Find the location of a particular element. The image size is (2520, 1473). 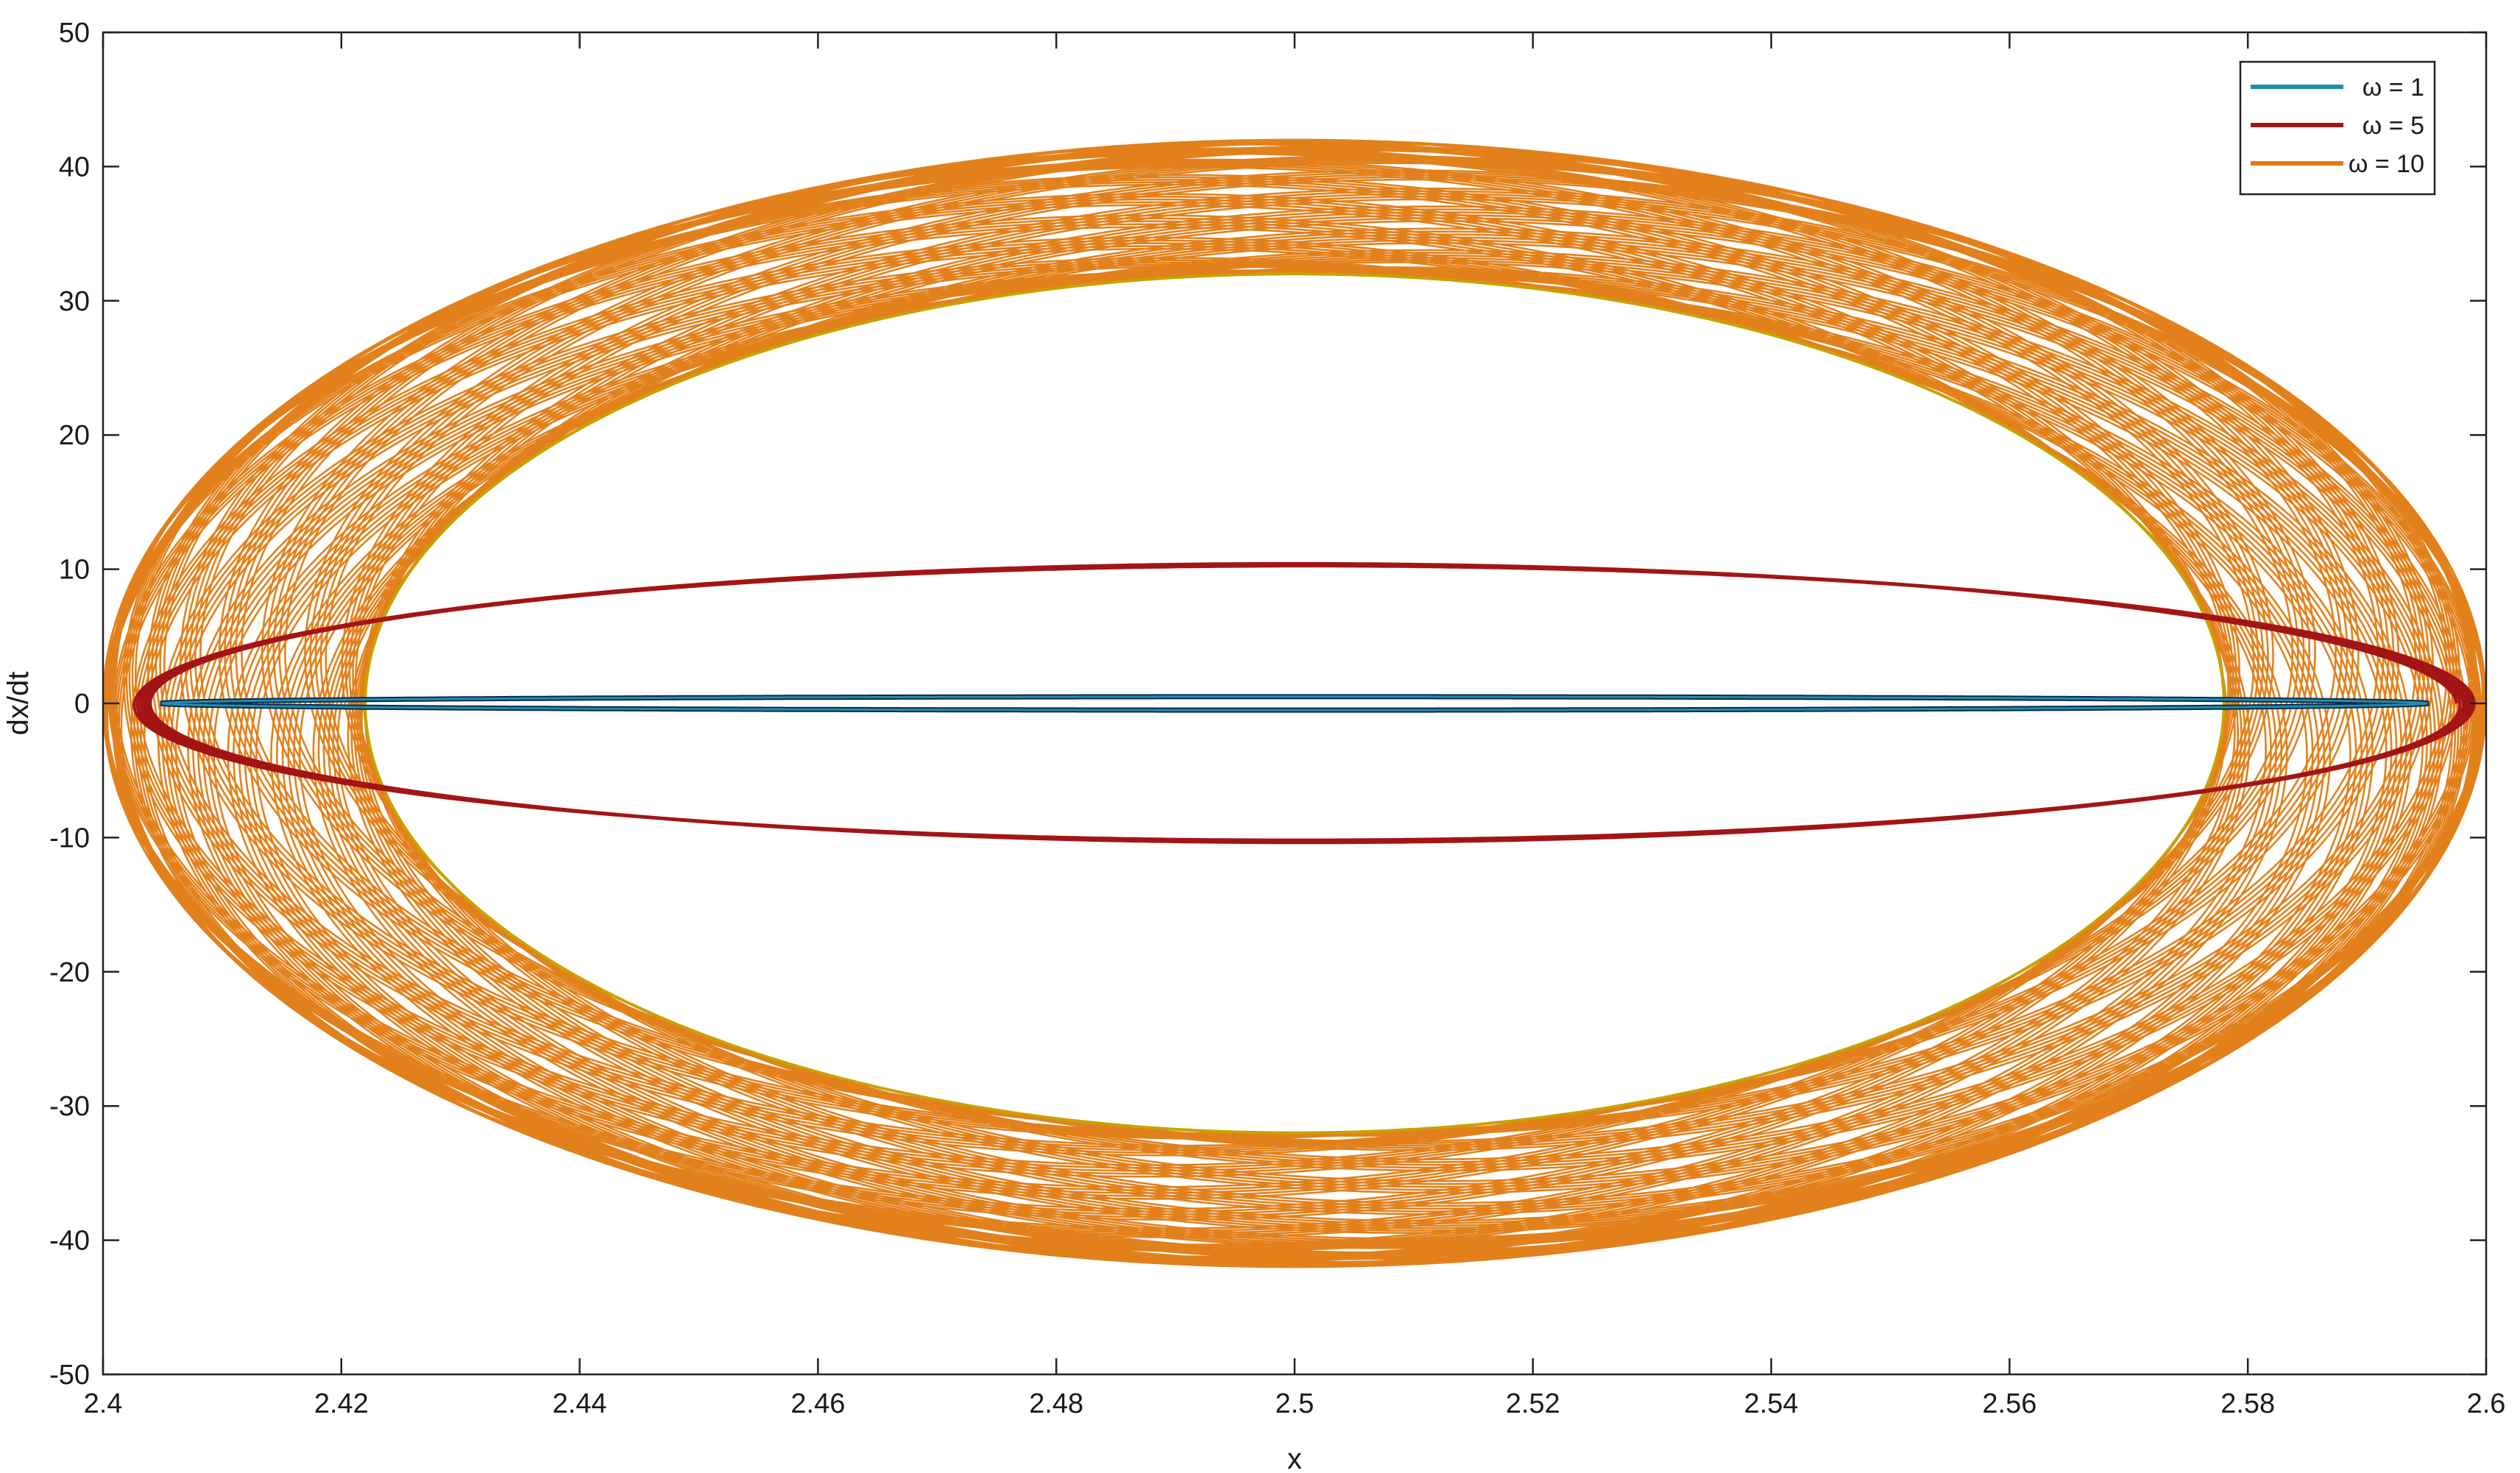

x-tick-label: 2.4 is located at coordinates (104, 1403).